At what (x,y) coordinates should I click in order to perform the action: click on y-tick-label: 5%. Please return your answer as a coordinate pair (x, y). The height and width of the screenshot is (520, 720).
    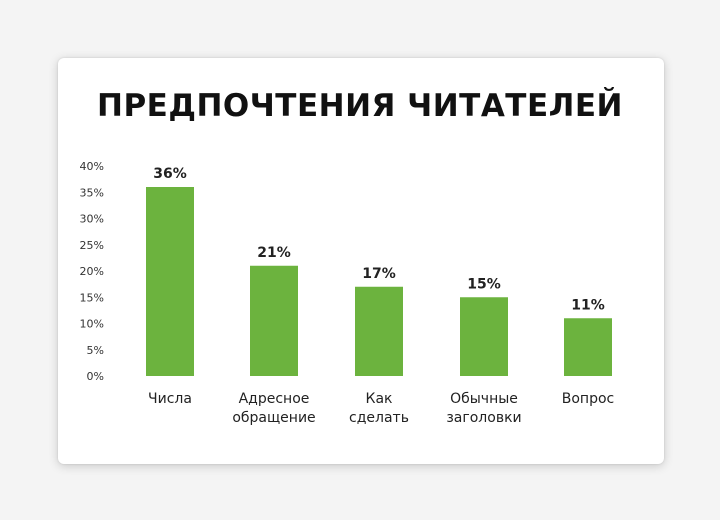
    Looking at the image, I should click on (95, 350).